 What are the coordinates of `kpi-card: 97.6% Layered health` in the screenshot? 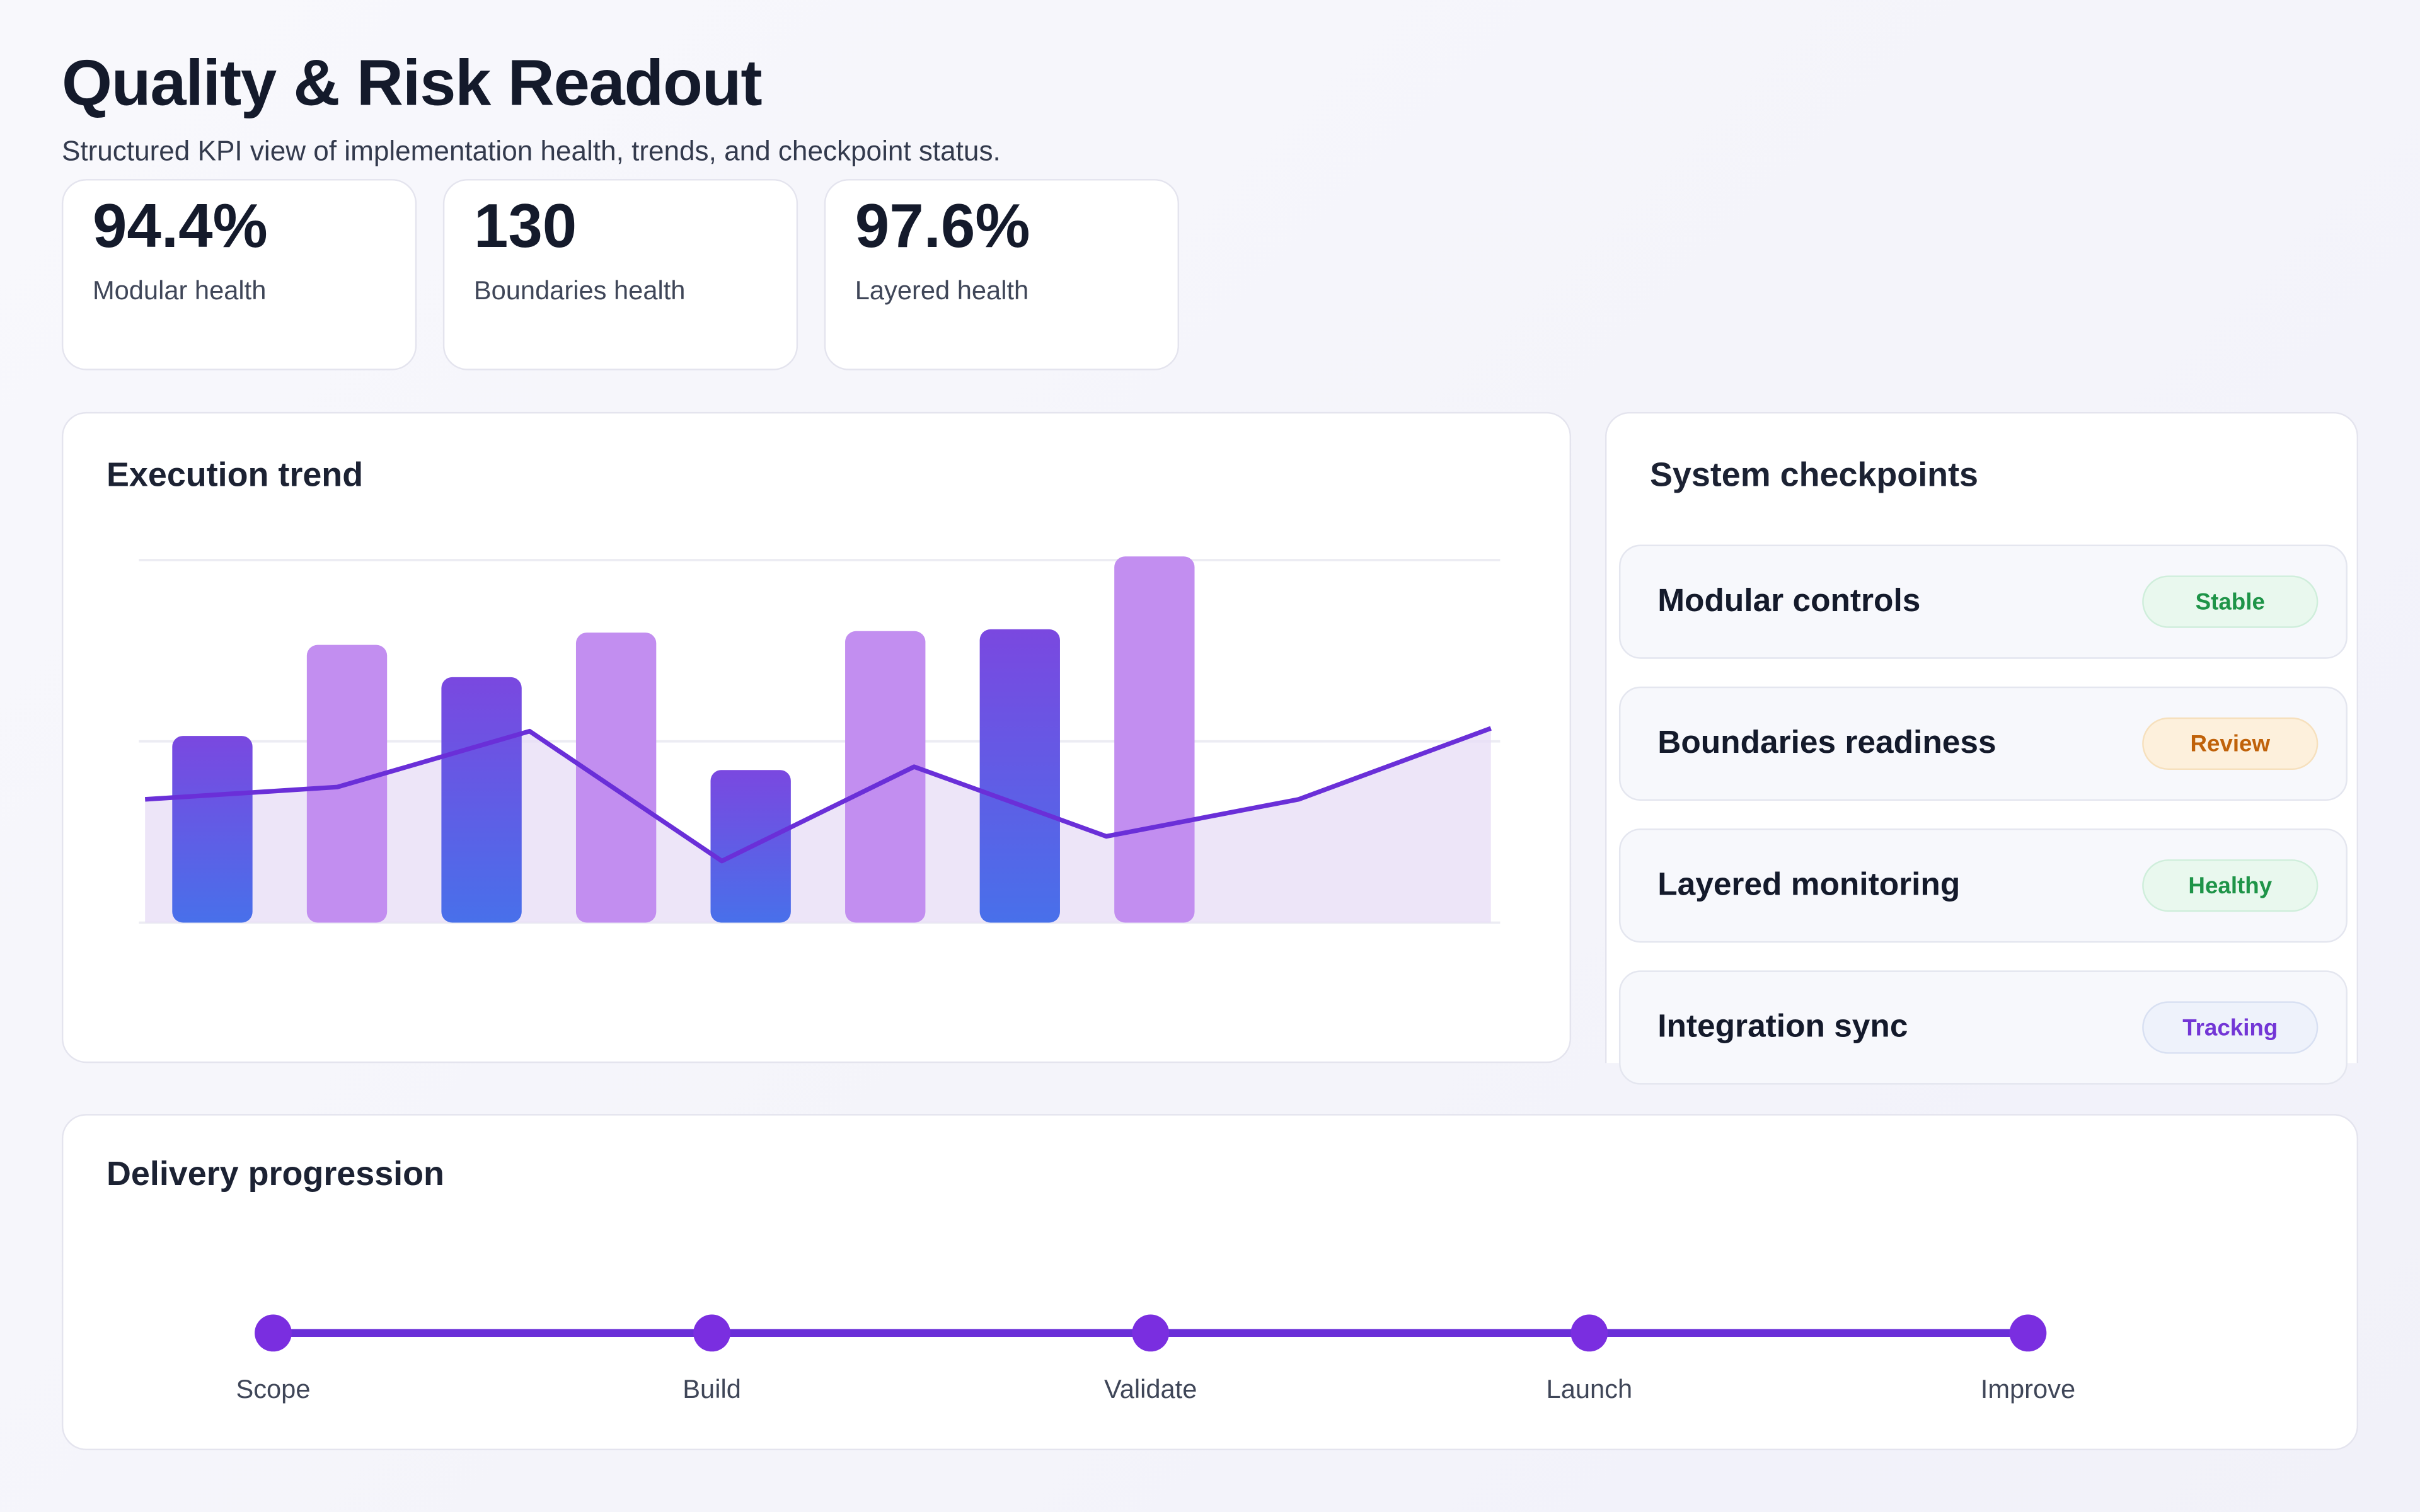 It's located at (1002, 274).